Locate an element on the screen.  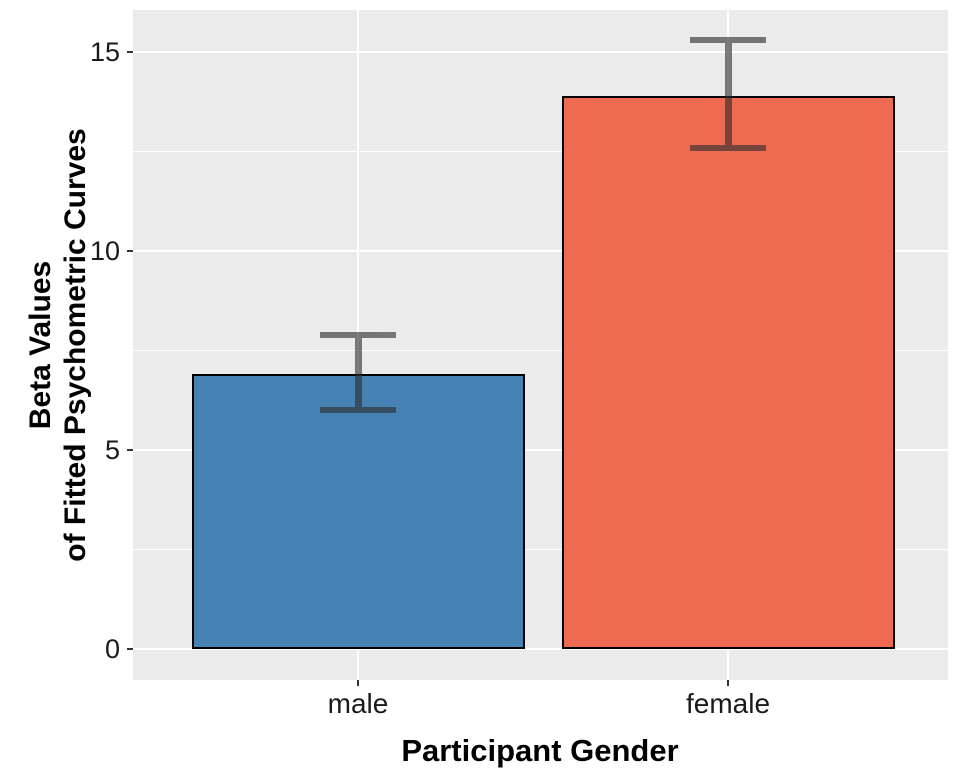
y-tick-label: 15 is located at coordinates (104, 51).